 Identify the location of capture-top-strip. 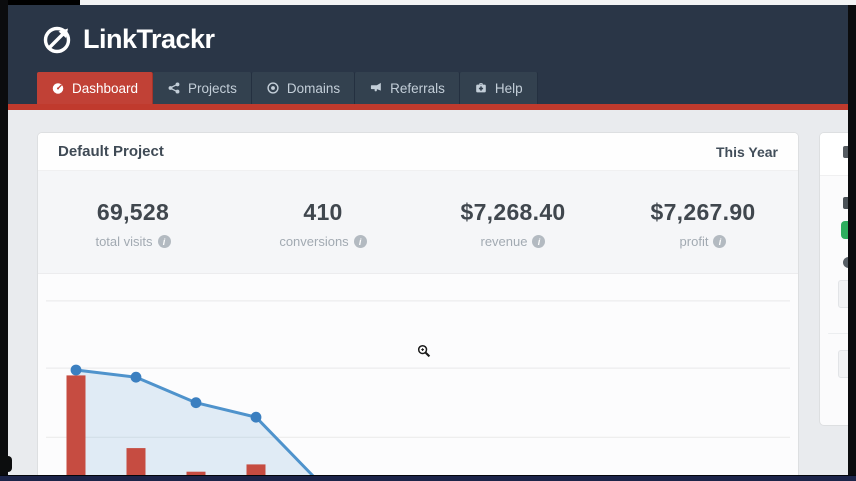
(468, 2).